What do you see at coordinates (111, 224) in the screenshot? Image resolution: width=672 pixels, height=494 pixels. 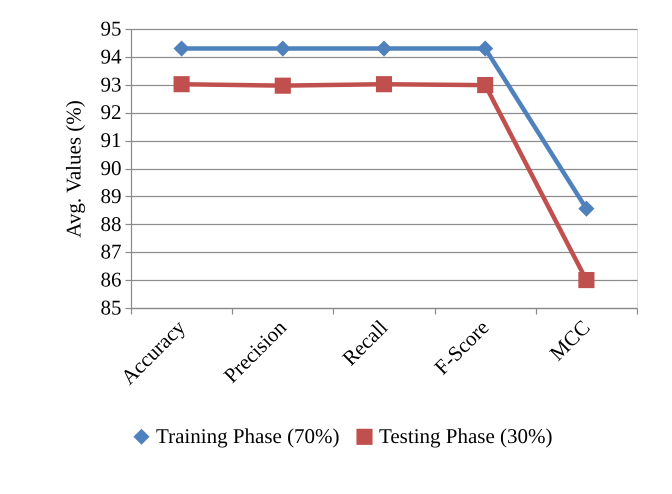 I see `y-tick-label: 88` at bounding box center [111, 224].